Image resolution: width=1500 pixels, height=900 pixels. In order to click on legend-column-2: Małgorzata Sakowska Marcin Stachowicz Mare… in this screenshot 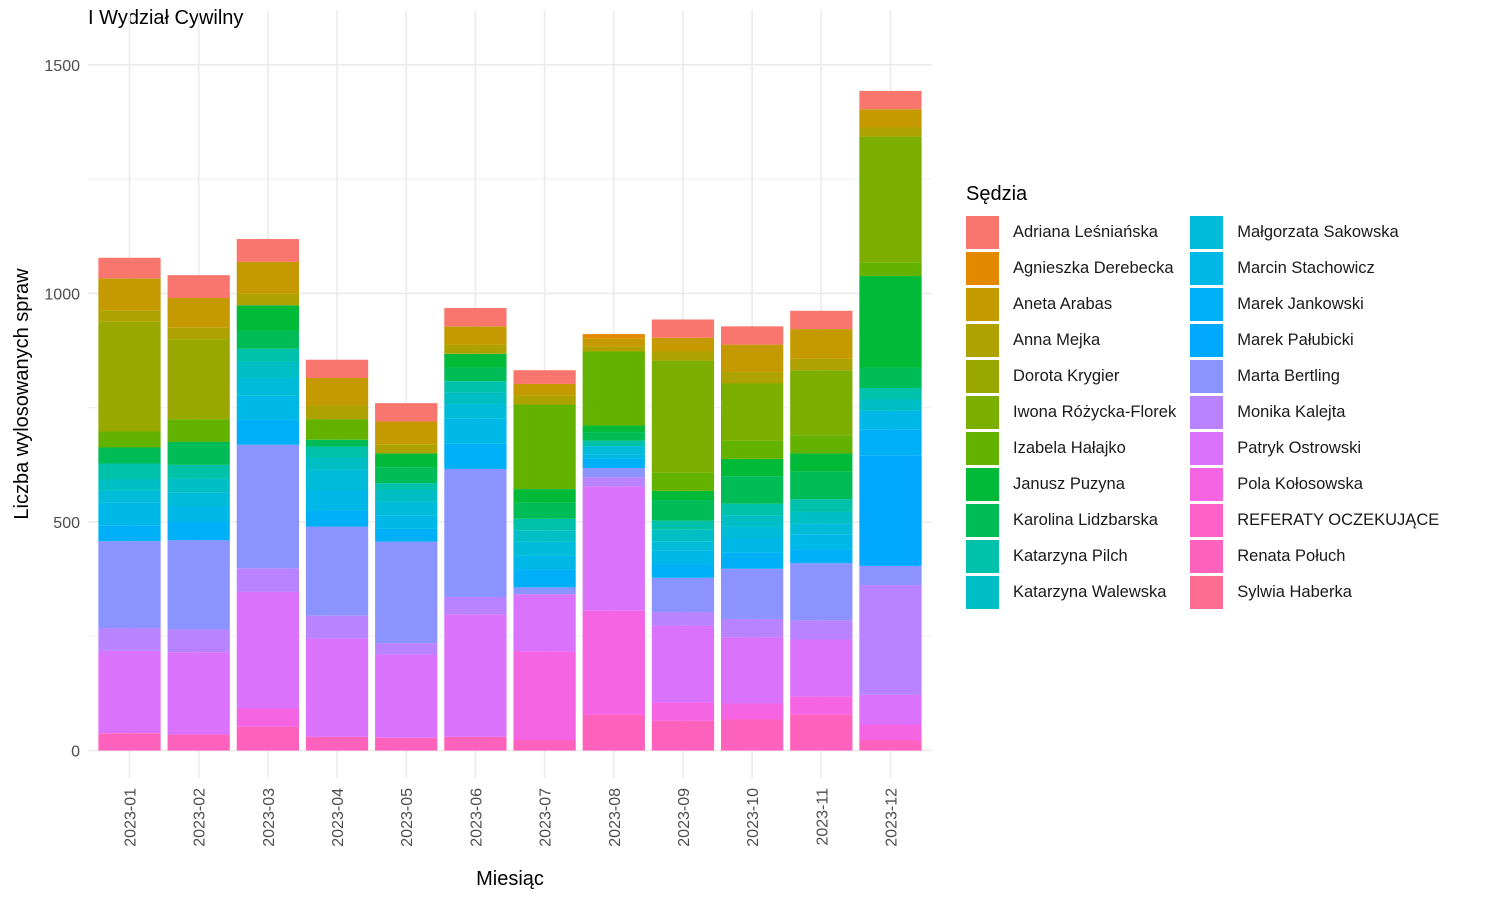, I will do `click(1314, 412)`.